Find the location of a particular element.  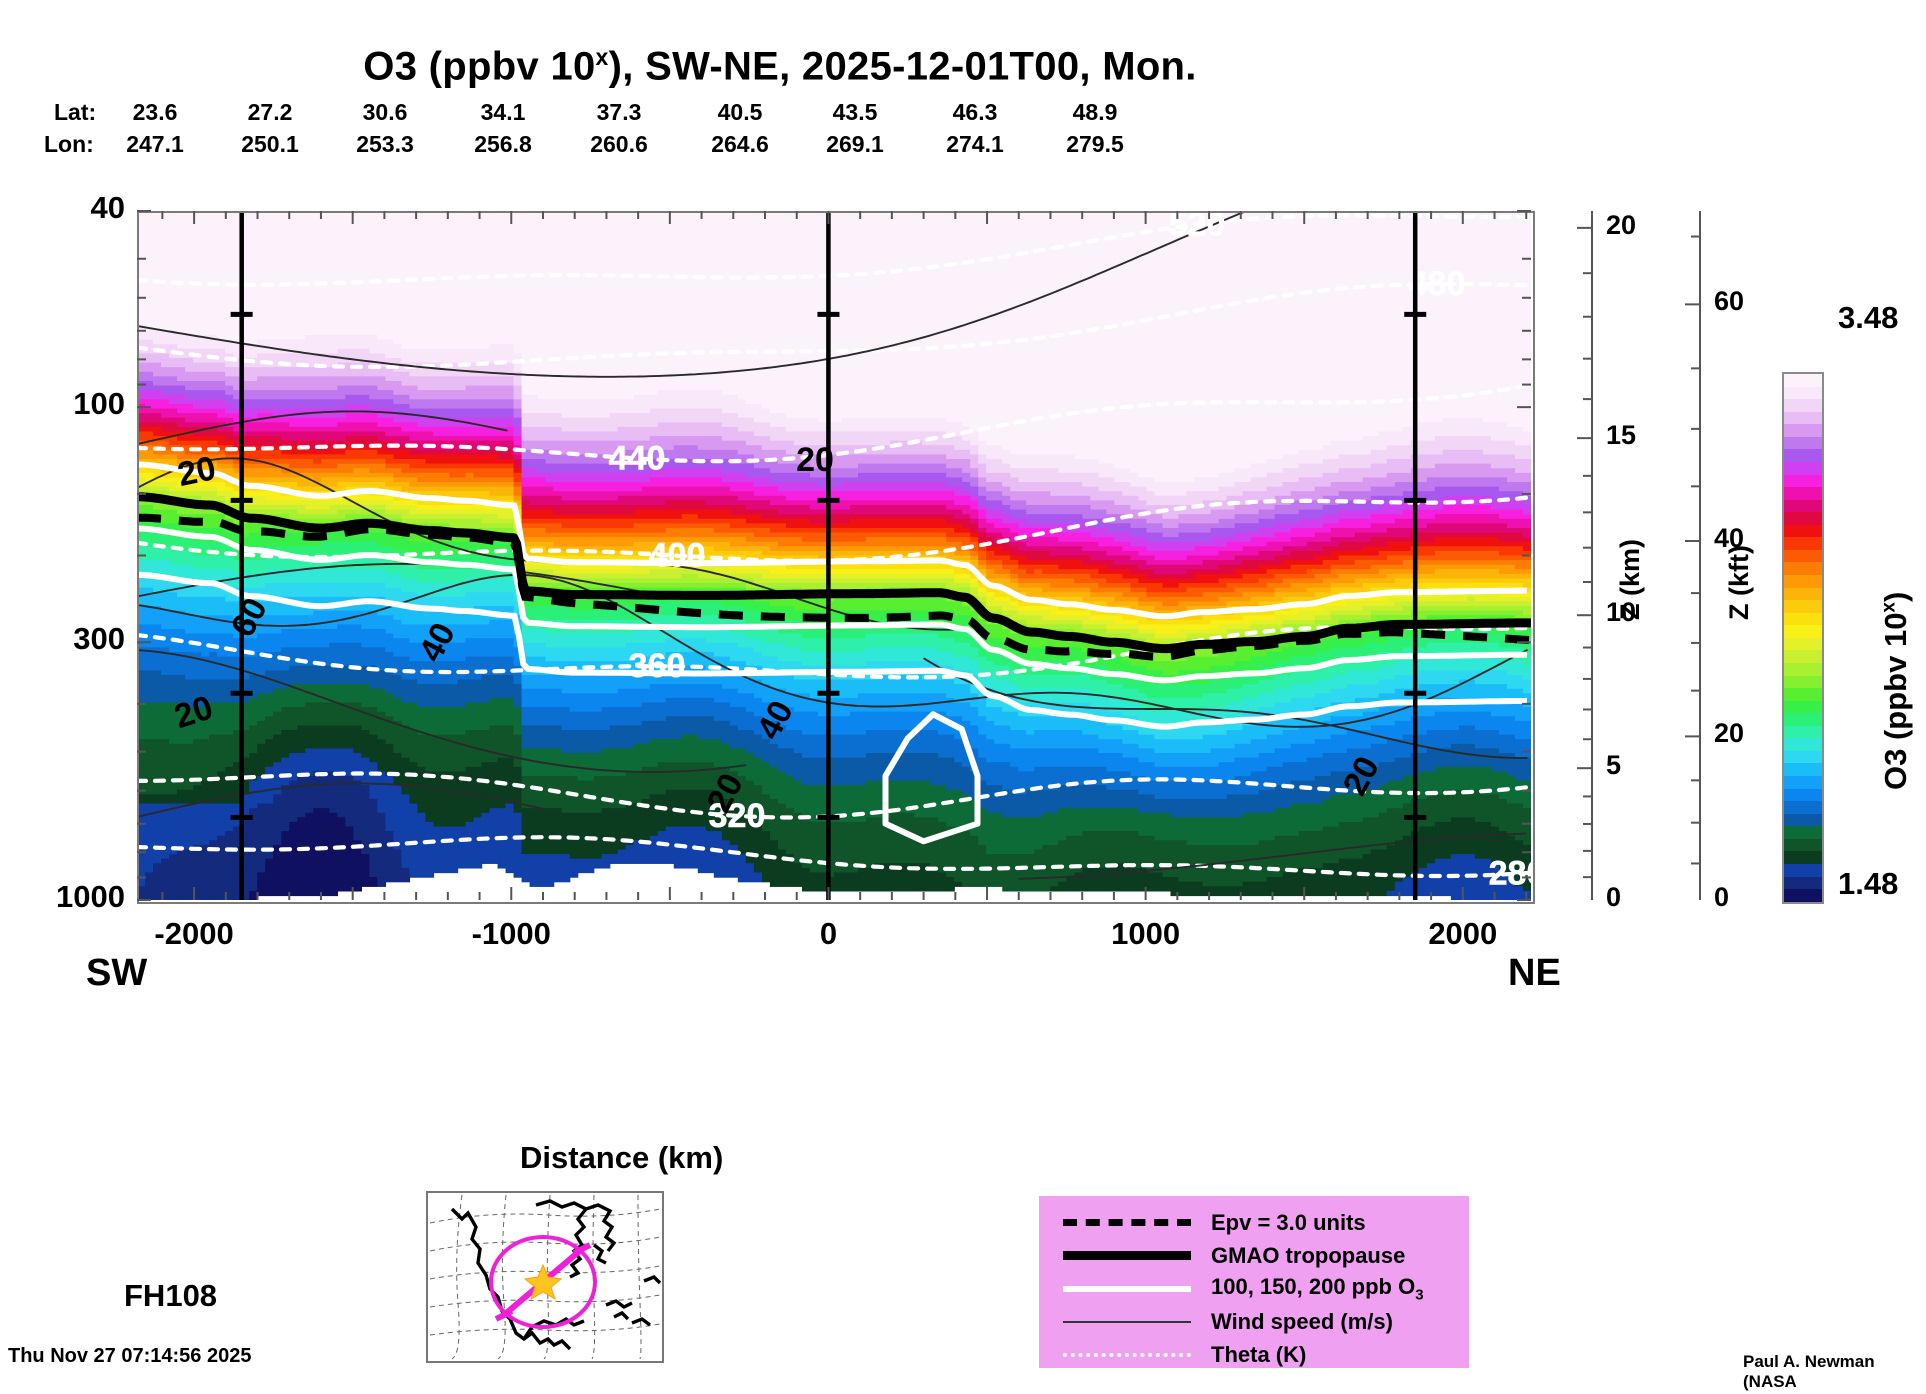

legend-label-2: 100, 150, 200 ppb O3 is located at coordinates (1317, 1288).